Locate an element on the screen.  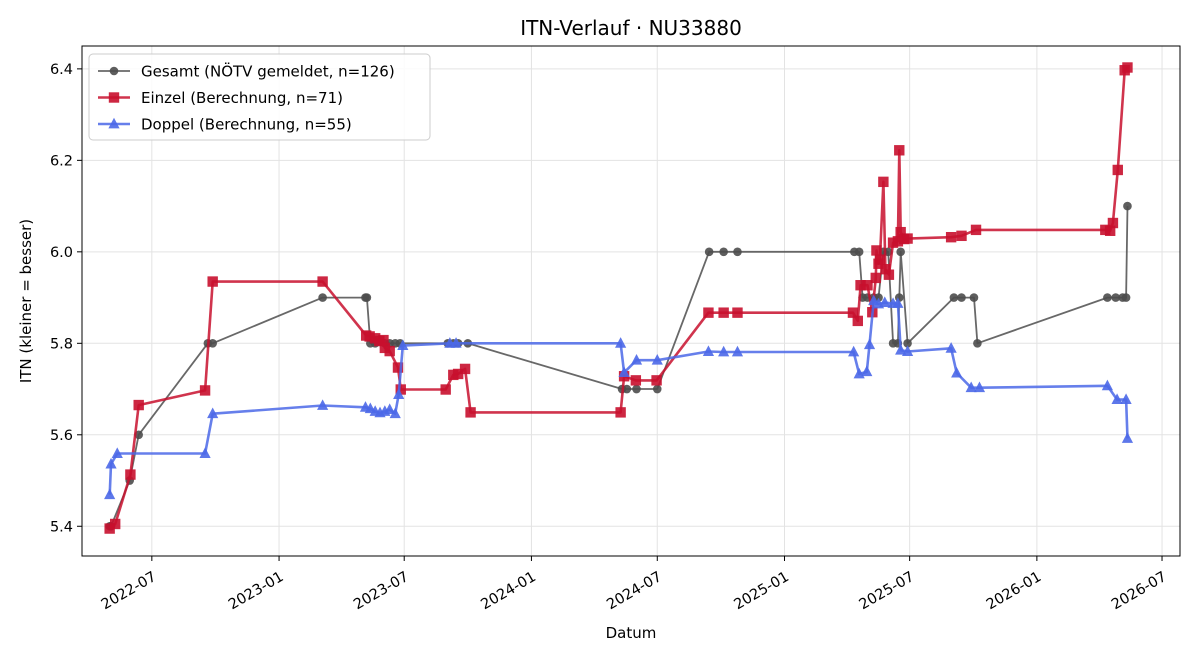
y-tick-label: 6.0 is located at coordinates (61, 253).